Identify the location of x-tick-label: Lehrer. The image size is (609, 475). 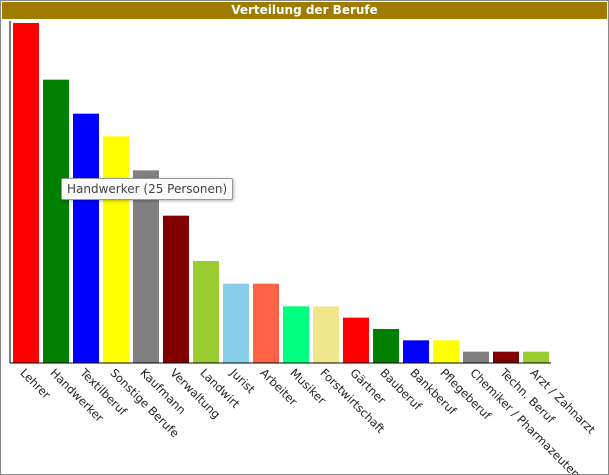
(35, 384).